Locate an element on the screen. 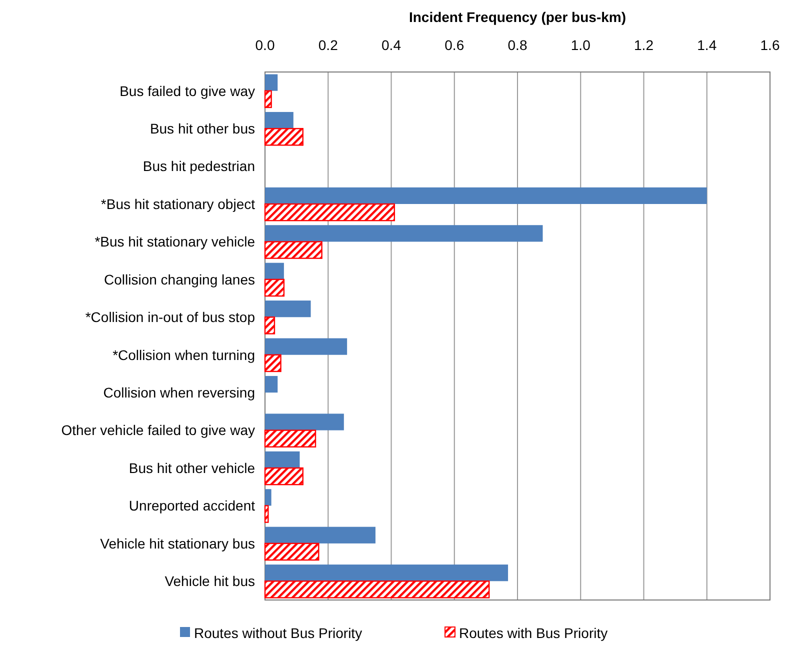 This screenshot has height=646, width=786. x-tick-label: 1.6 is located at coordinates (770, 45).